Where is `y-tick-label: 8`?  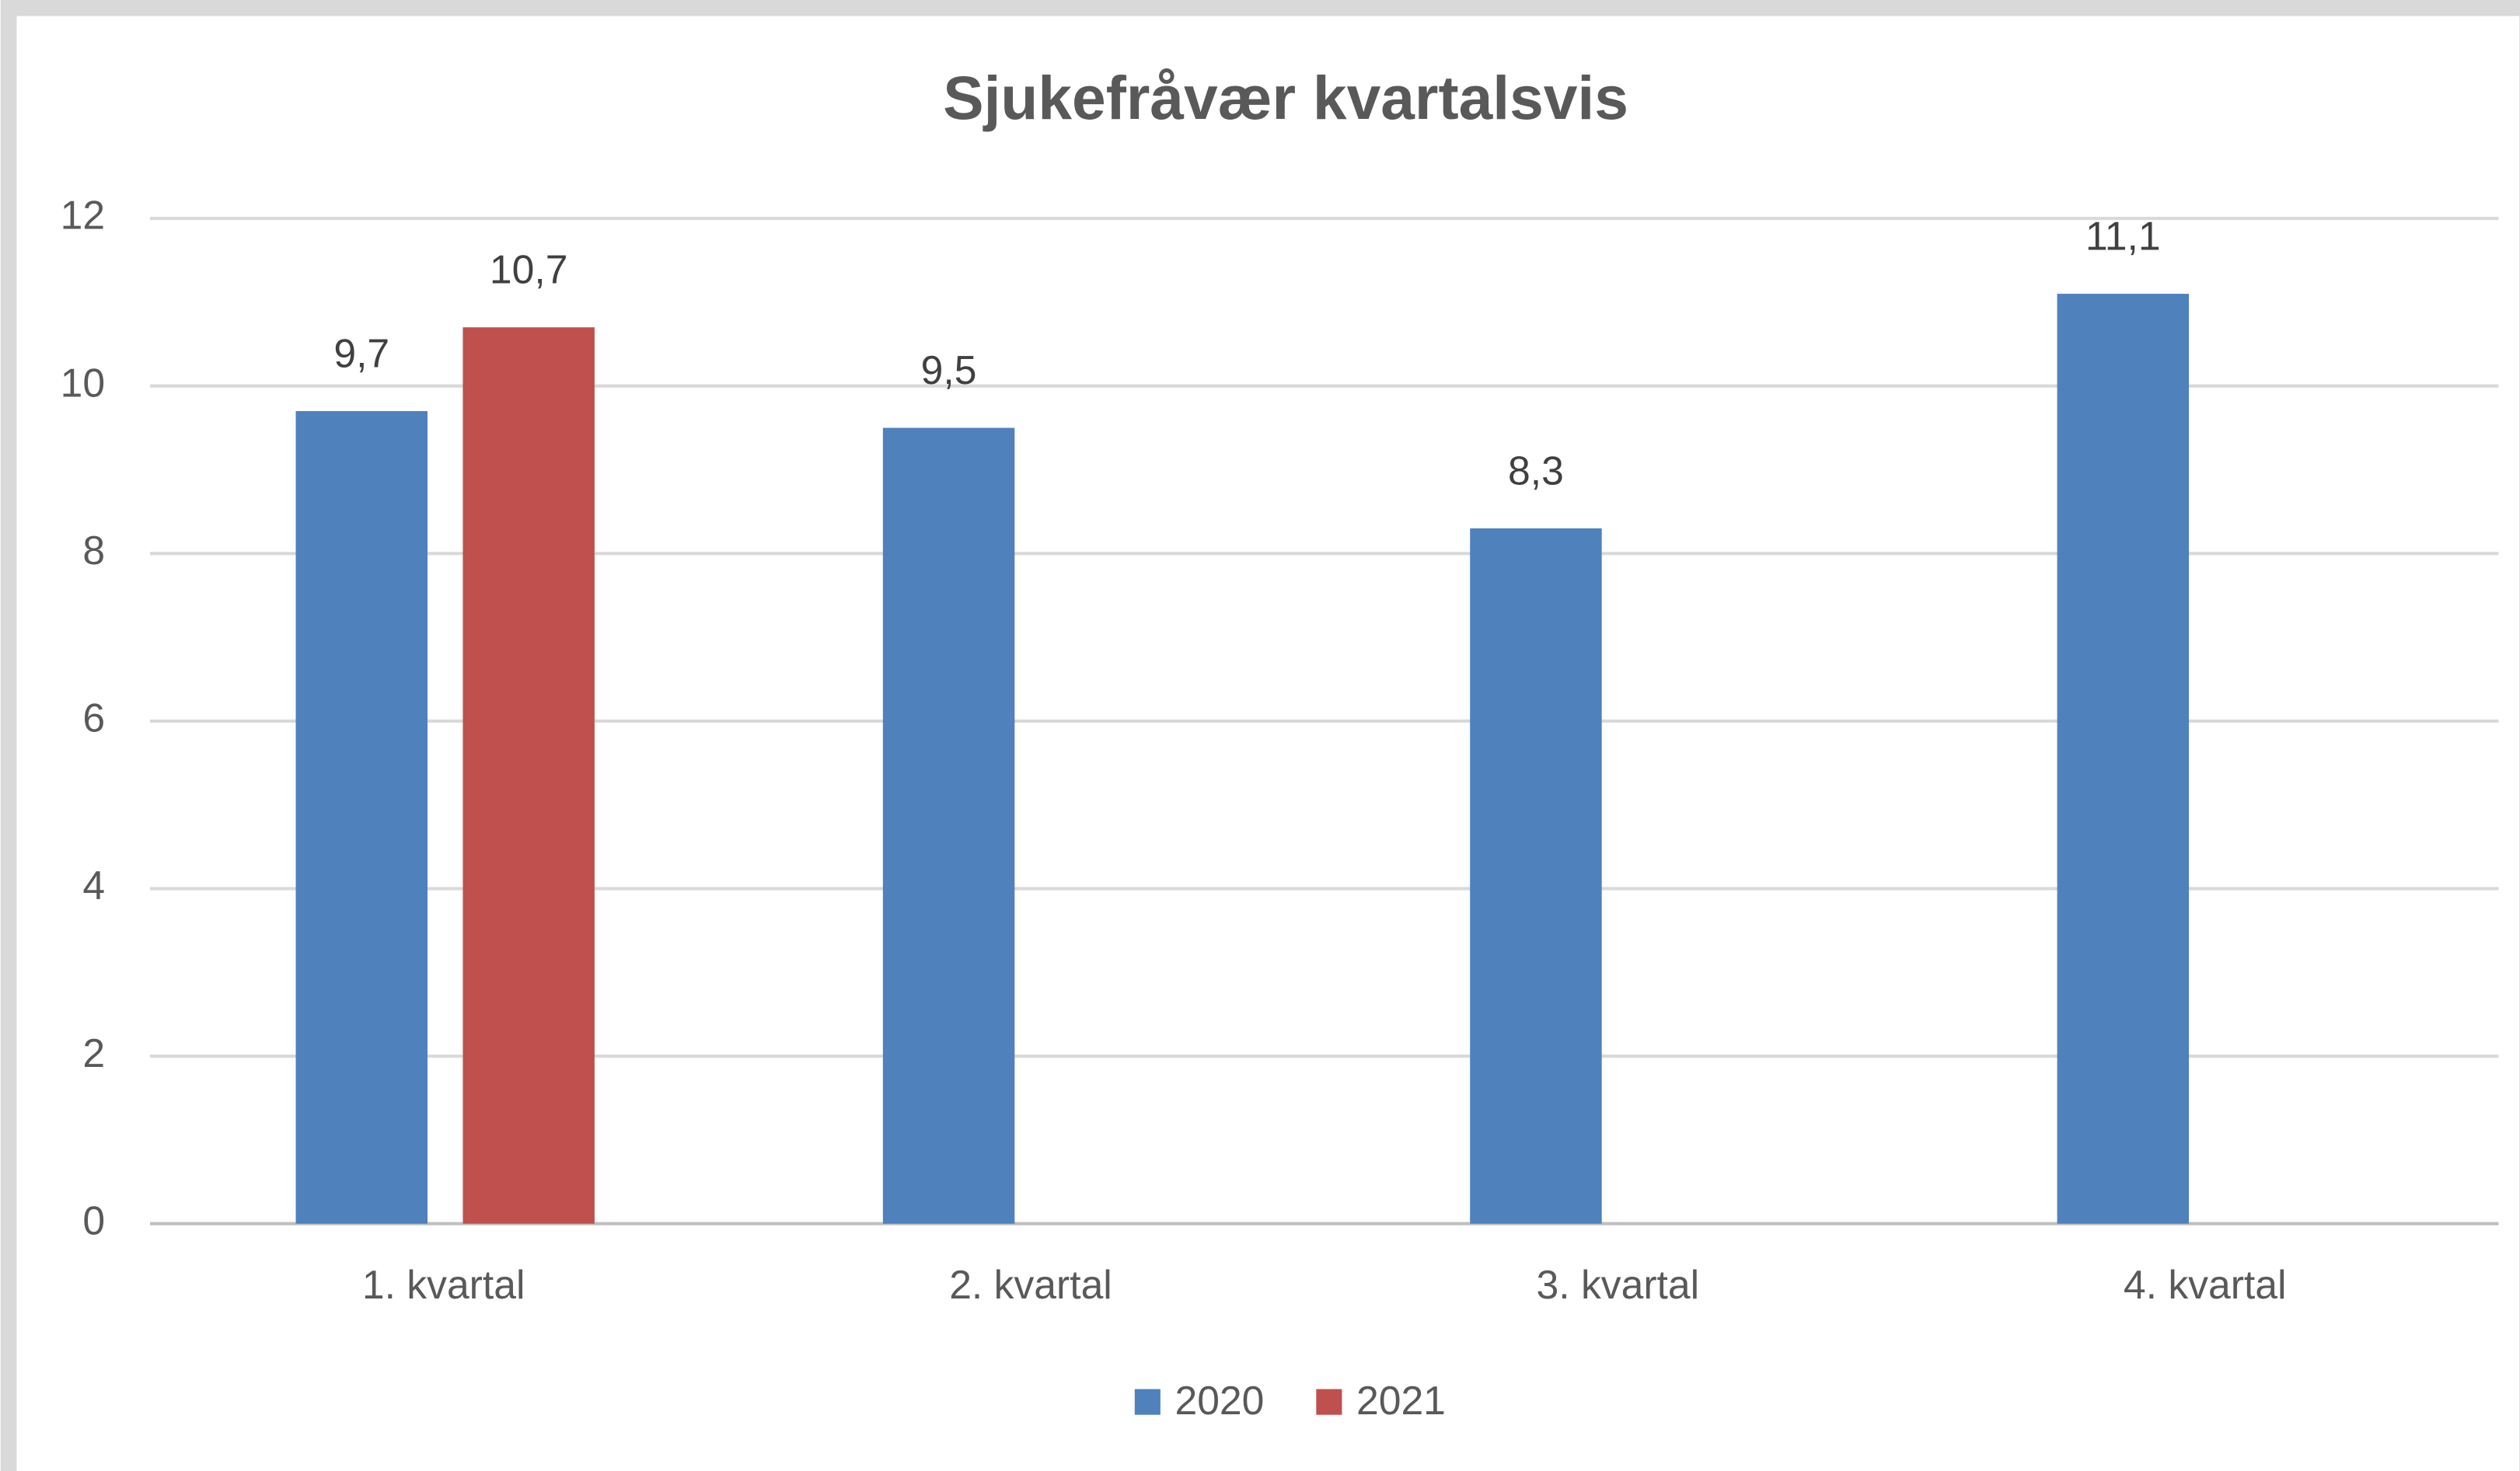 y-tick-label: 8 is located at coordinates (93, 550).